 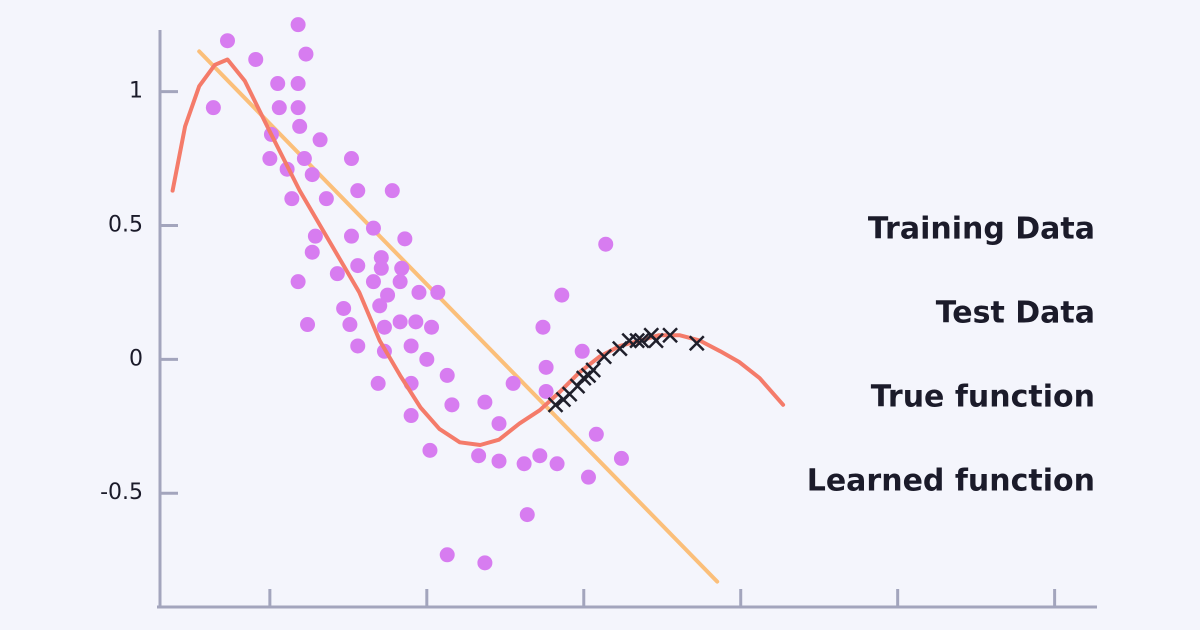 I want to click on y-tick-label: 0.5, so click(x=125, y=224).